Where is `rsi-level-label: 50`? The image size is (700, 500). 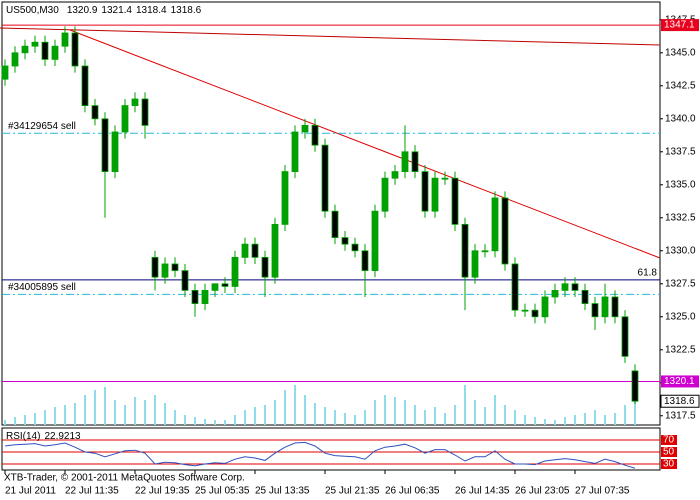
rsi-level-label: 50 is located at coordinates (669, 452).